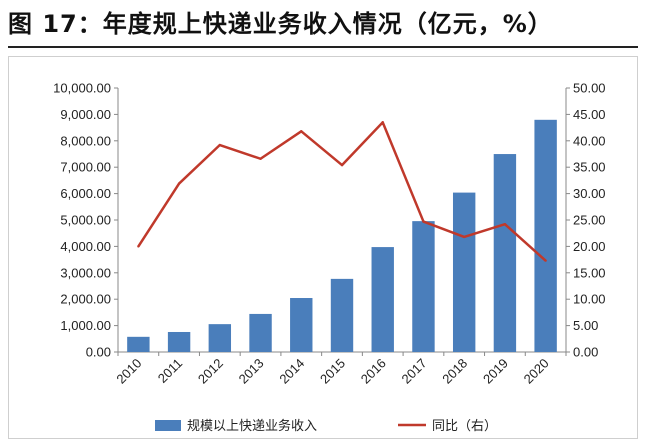 Image resolution: width=646 pixels, height=443 pixels. Describe the element at coordinates (495, 371) in the screenshot. I see `x-tick-label: 2019` at that location.